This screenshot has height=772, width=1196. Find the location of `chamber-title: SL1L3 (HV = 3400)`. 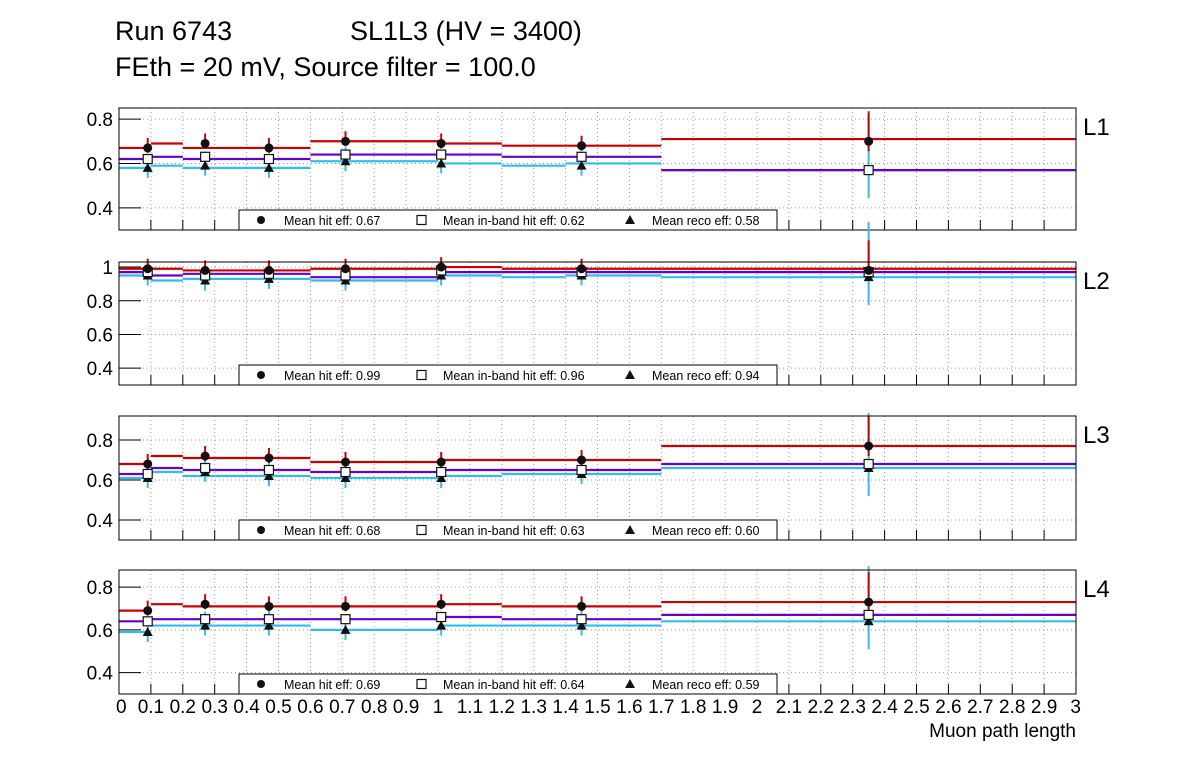

chamber-title: SL1L3 (HV = 3400) is located at coordinates (466, 31).